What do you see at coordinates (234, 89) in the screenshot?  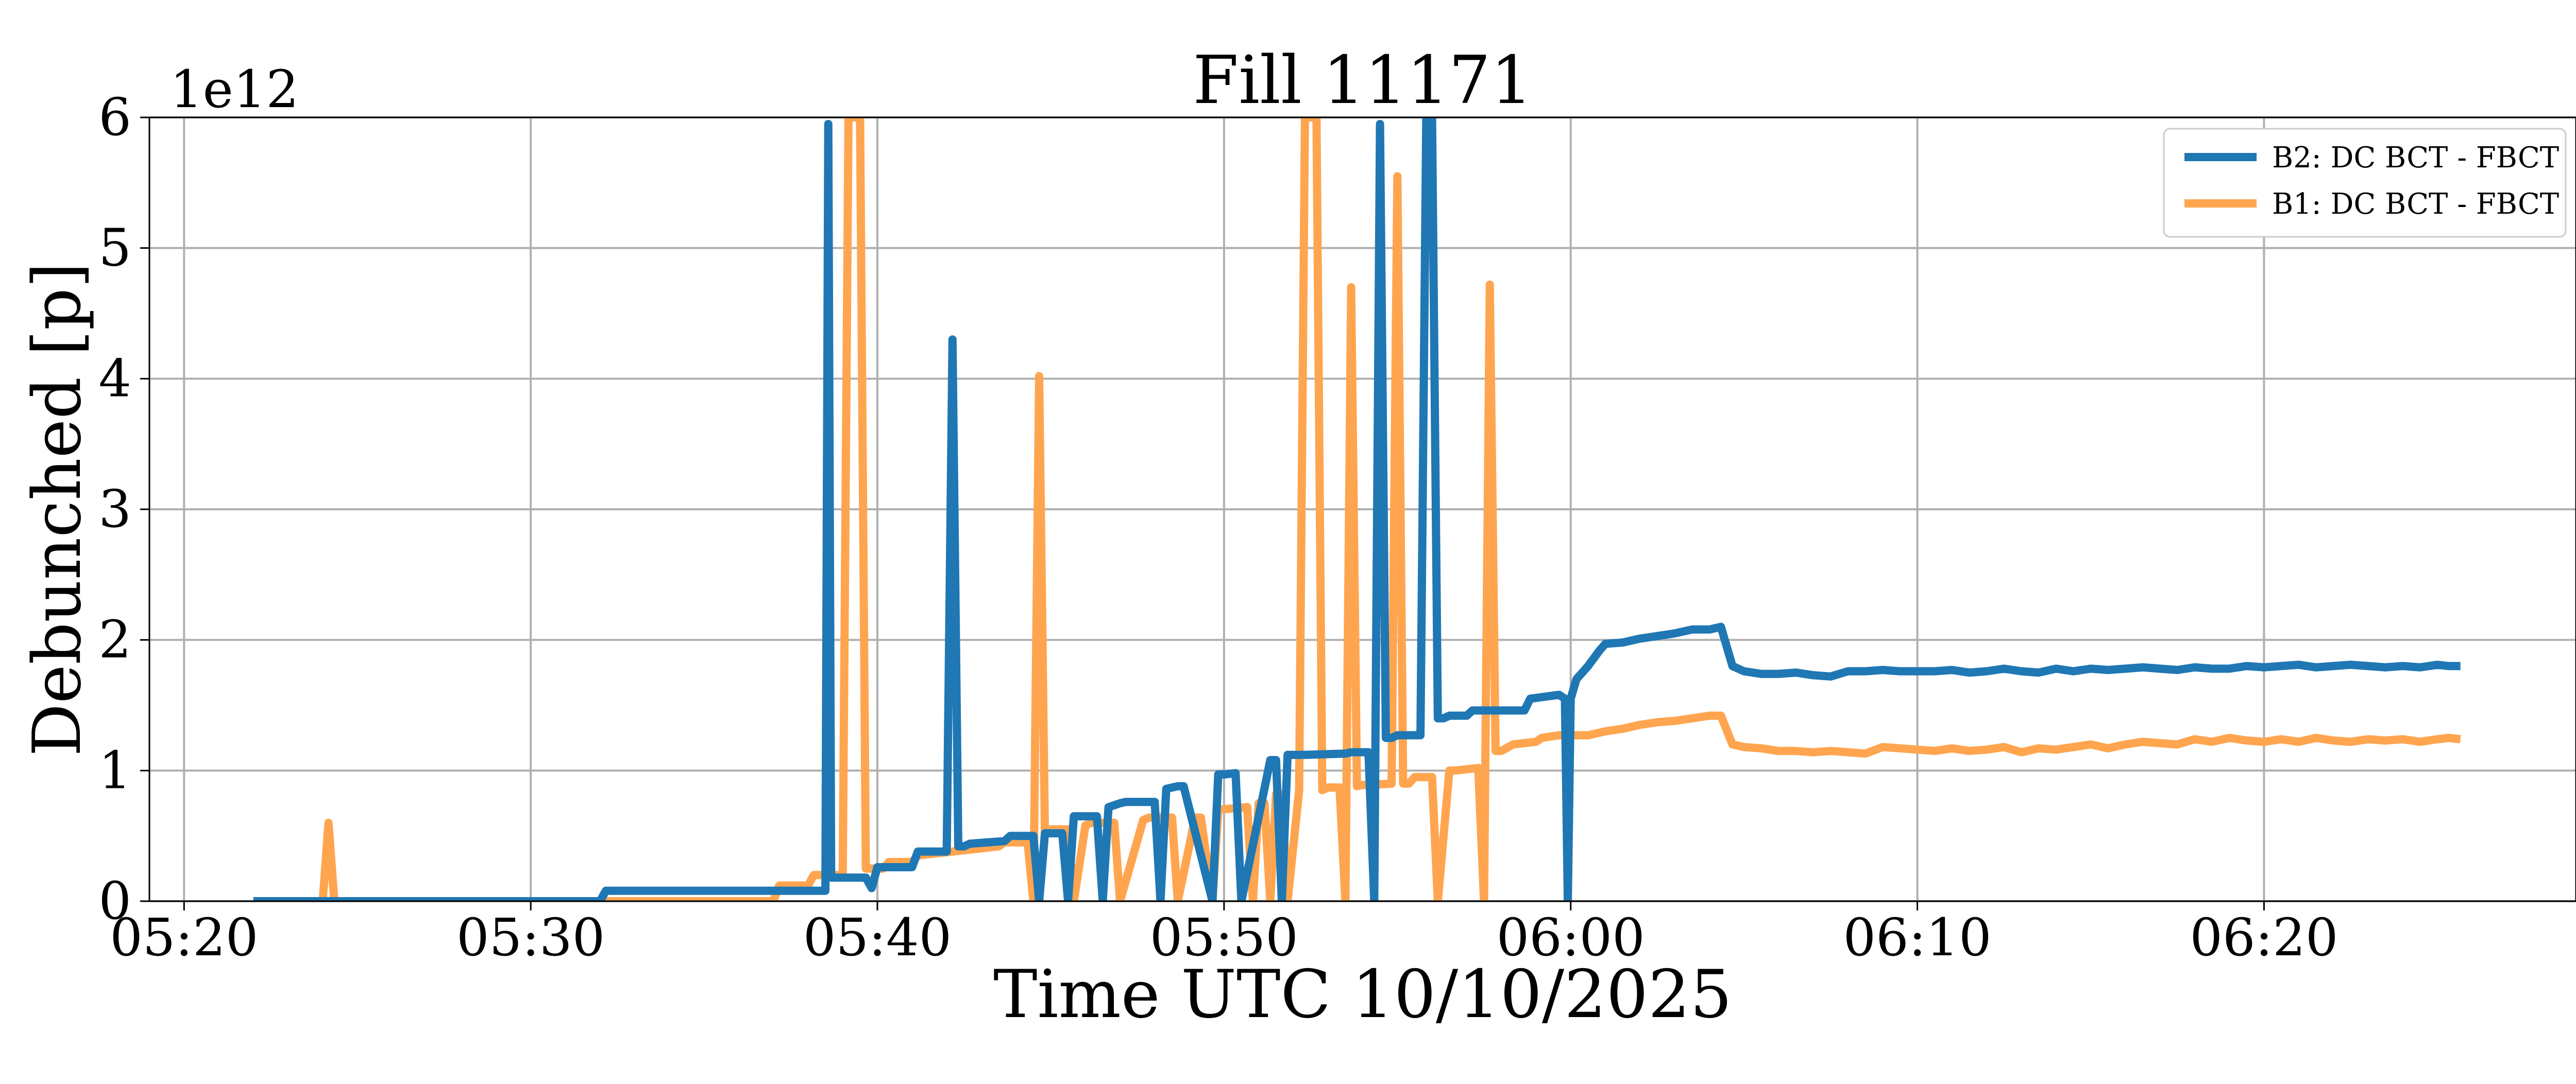 I see `y-offset-label: 1e12` at bounding box center [234, 89].